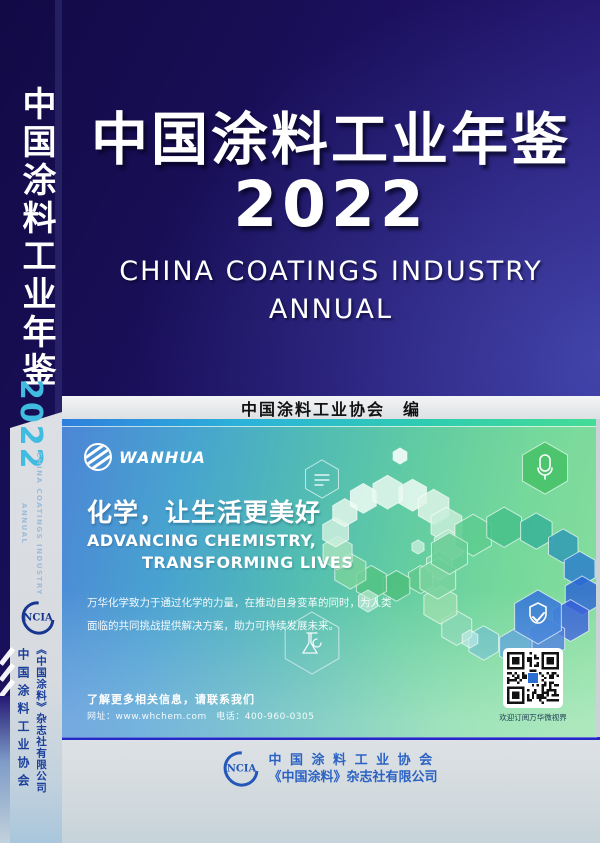 Image resolution: width=600 pixels, height=843 pixels. I want to click on footer-company: 《中国涂料》杂志社有限公司, so click(353, 777).